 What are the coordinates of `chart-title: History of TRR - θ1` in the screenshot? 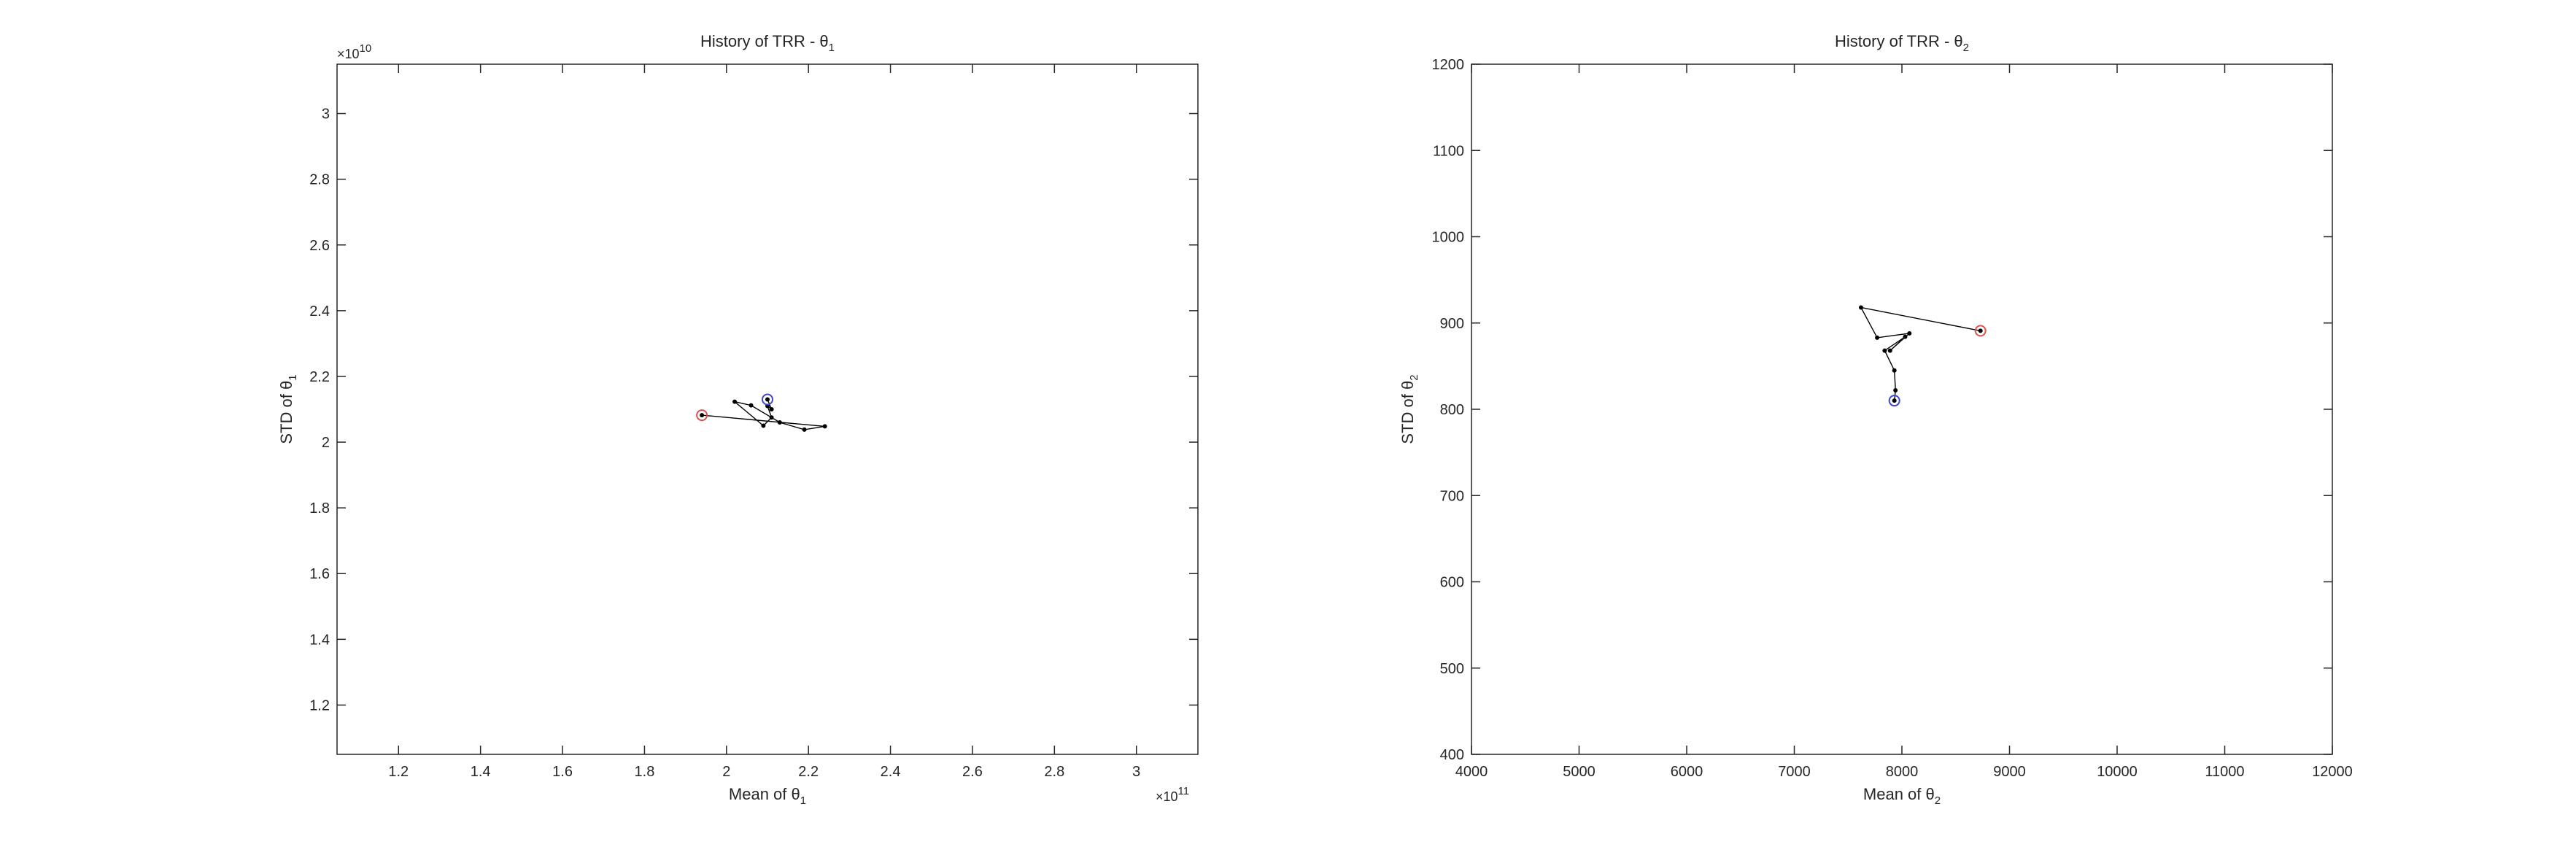 It's located at (767, 43).